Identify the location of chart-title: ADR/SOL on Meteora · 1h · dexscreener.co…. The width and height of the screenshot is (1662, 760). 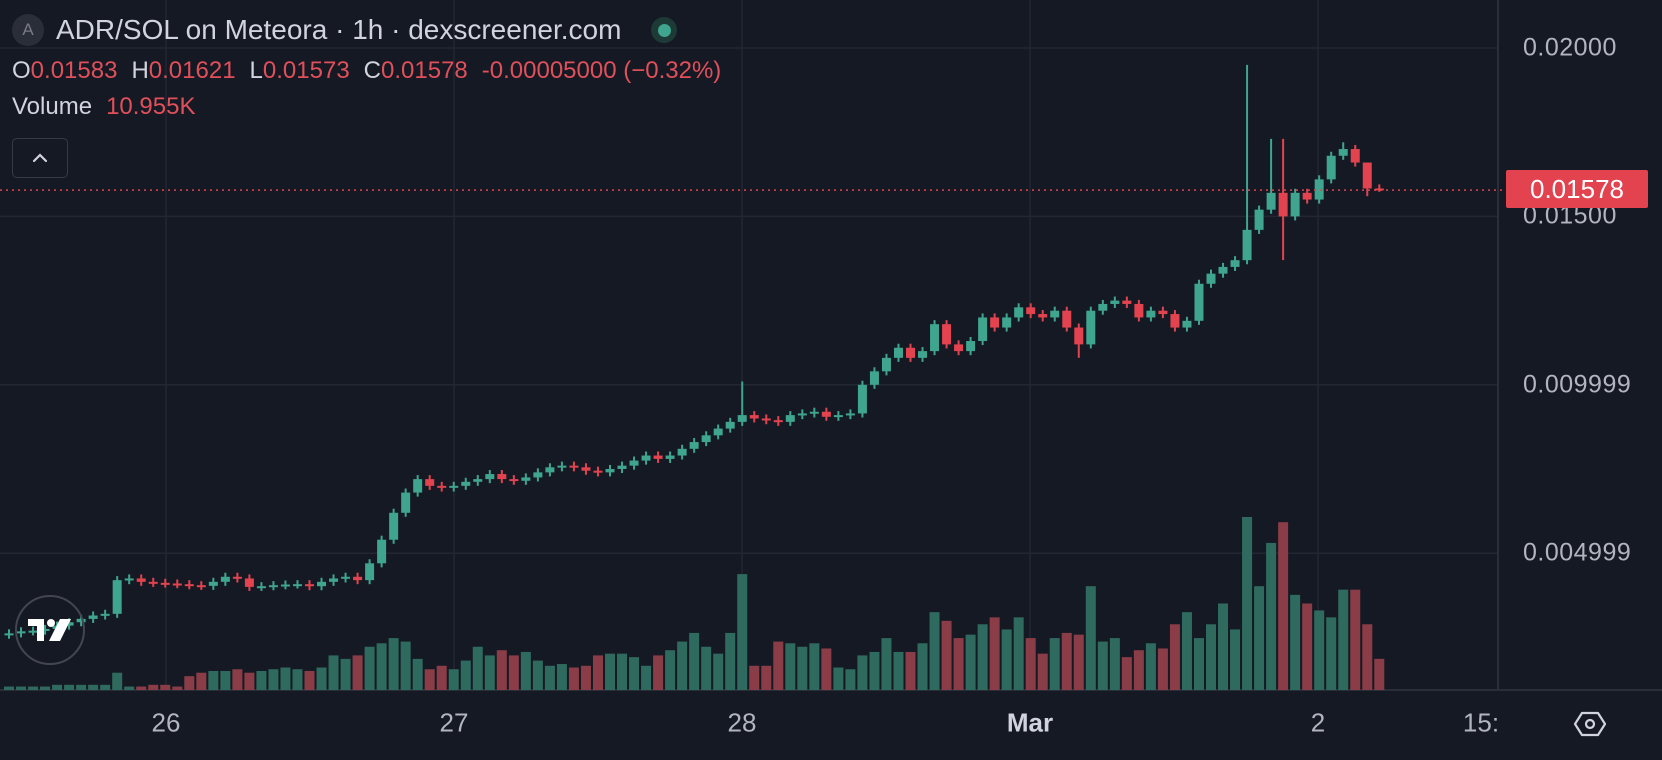
(339, 29).